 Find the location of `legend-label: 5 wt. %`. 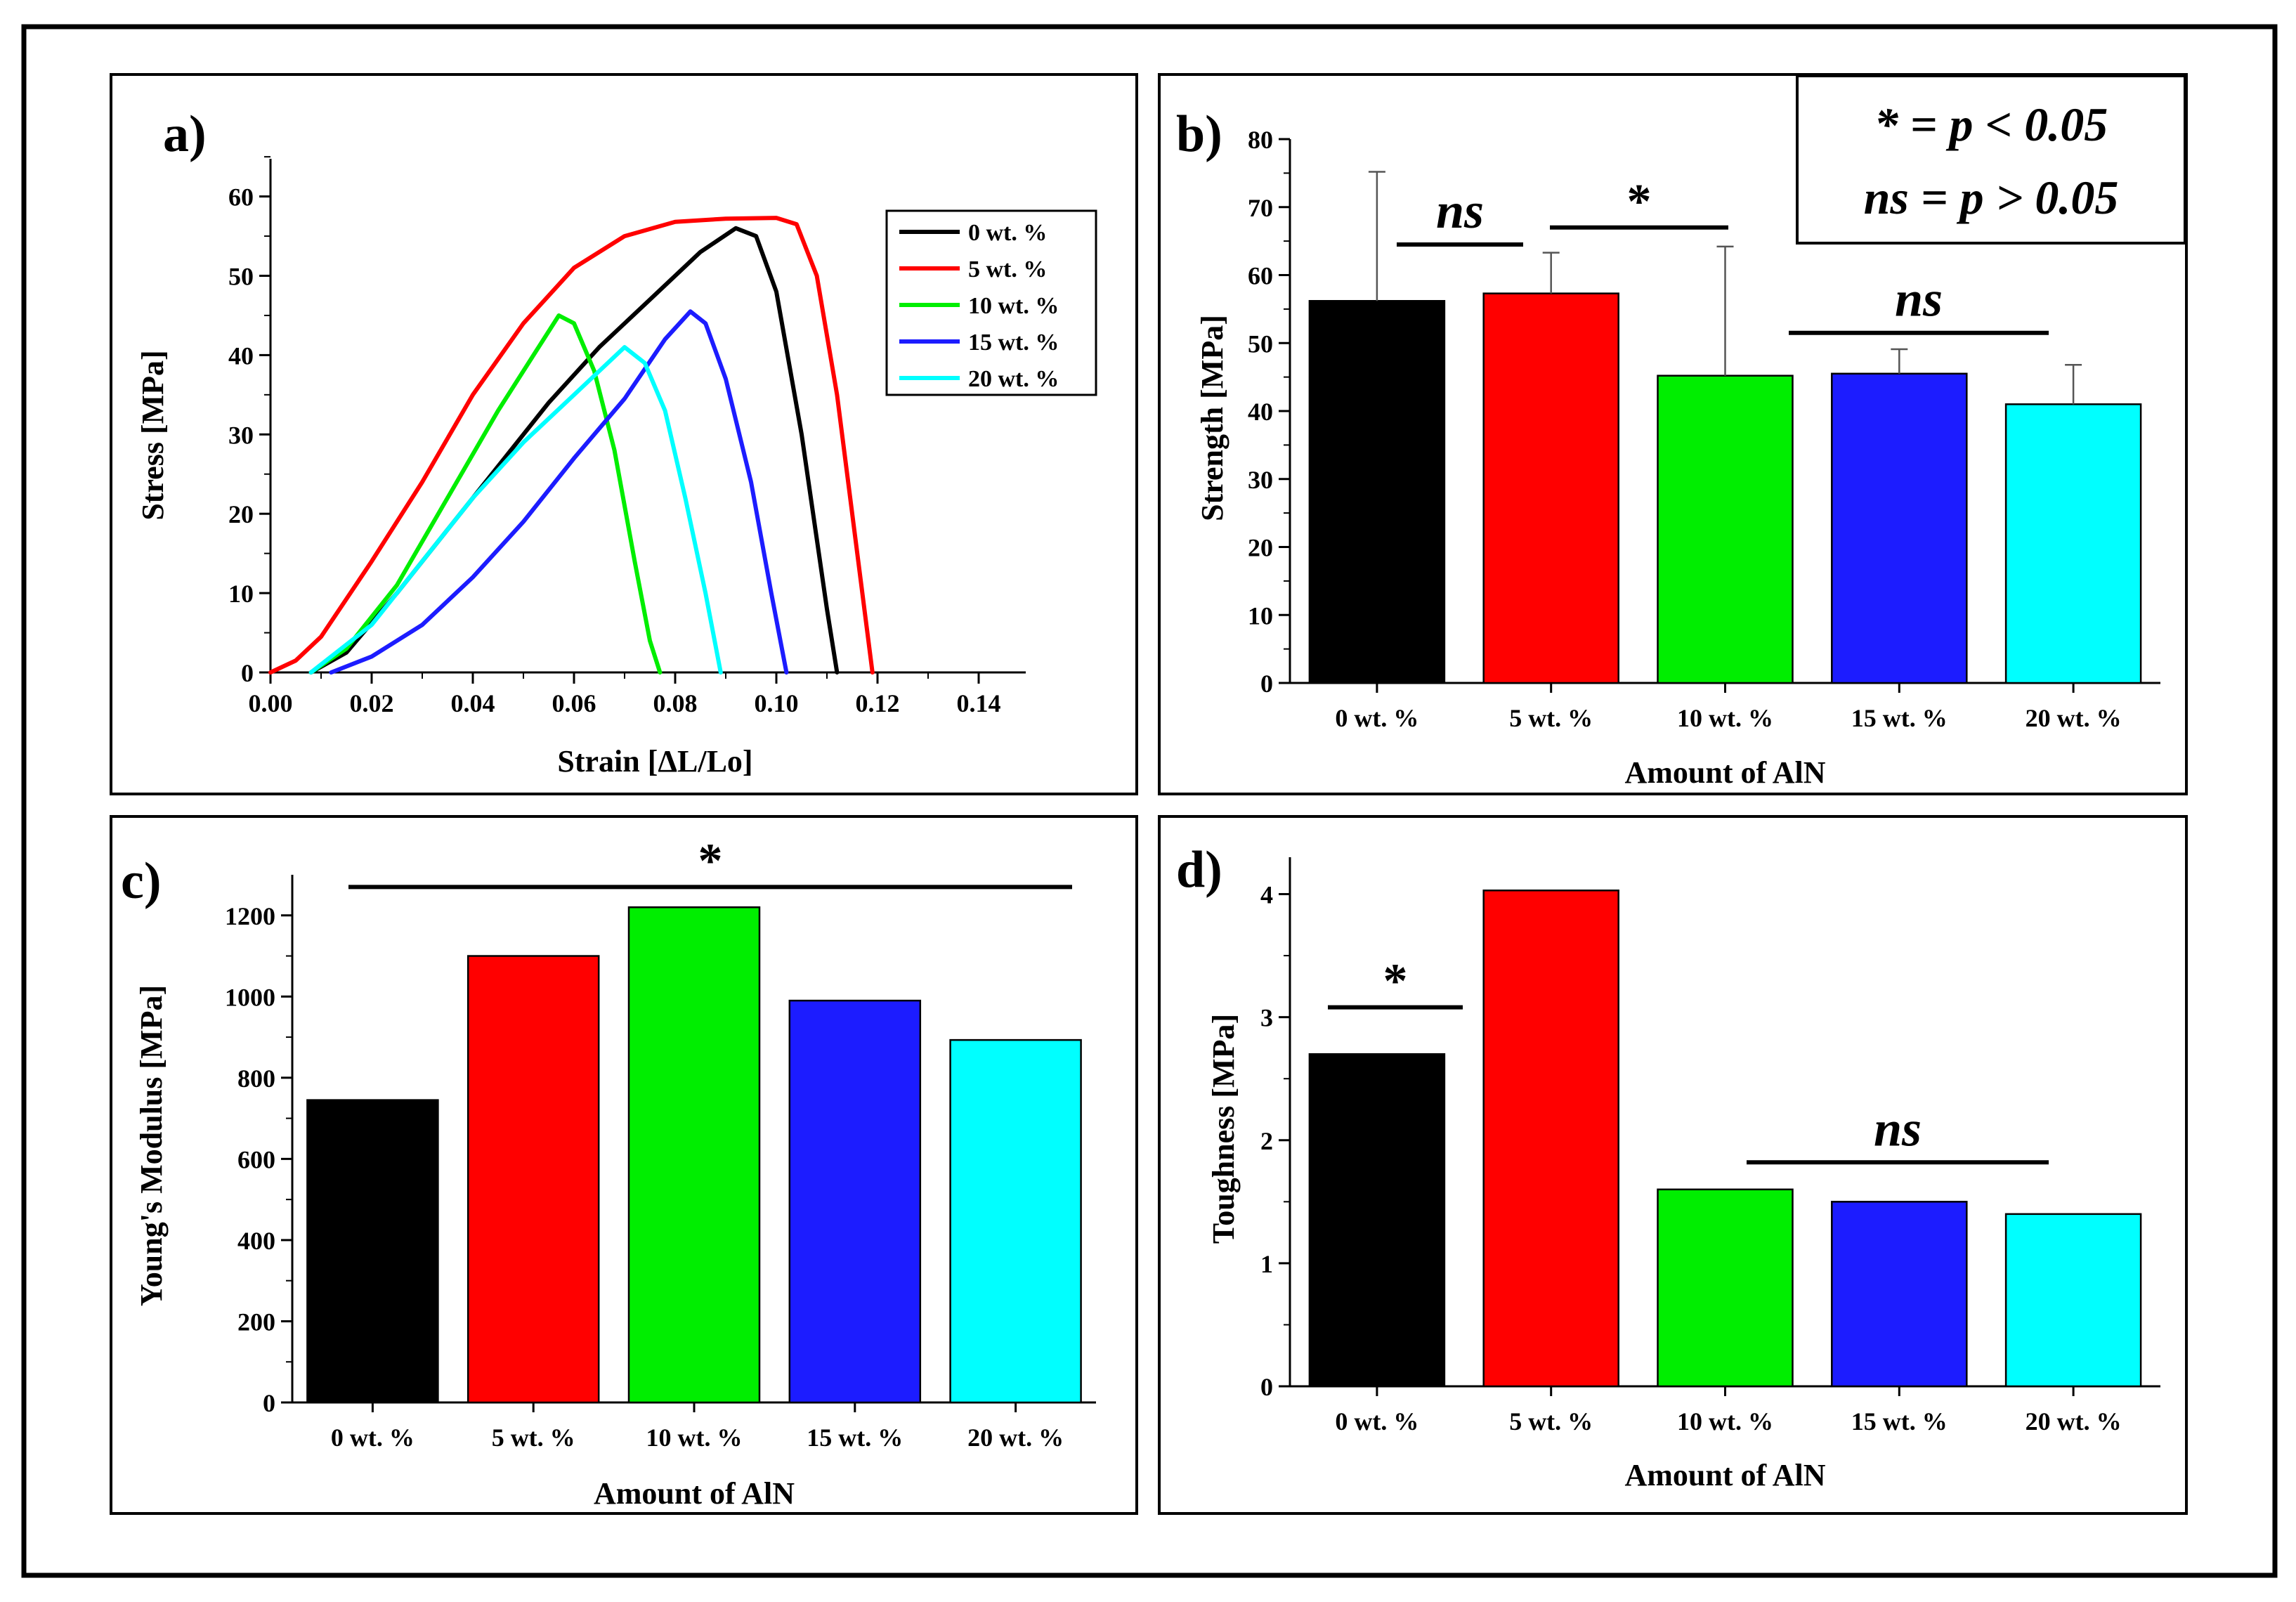

legend-label: 5 wt. % is located at coordinates (1008, 269).